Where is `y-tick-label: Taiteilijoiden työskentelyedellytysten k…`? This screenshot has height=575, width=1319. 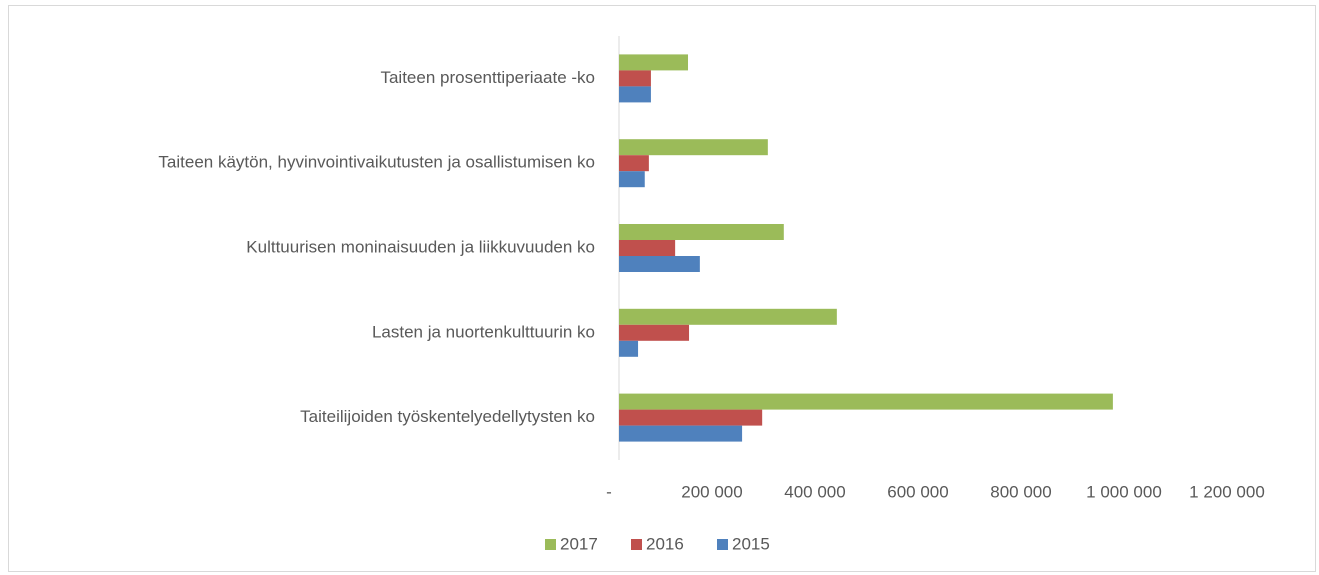
y-tick-label: Taiteilijoiden työskentelyedellytysten k… is located at coordinates (447, 416).